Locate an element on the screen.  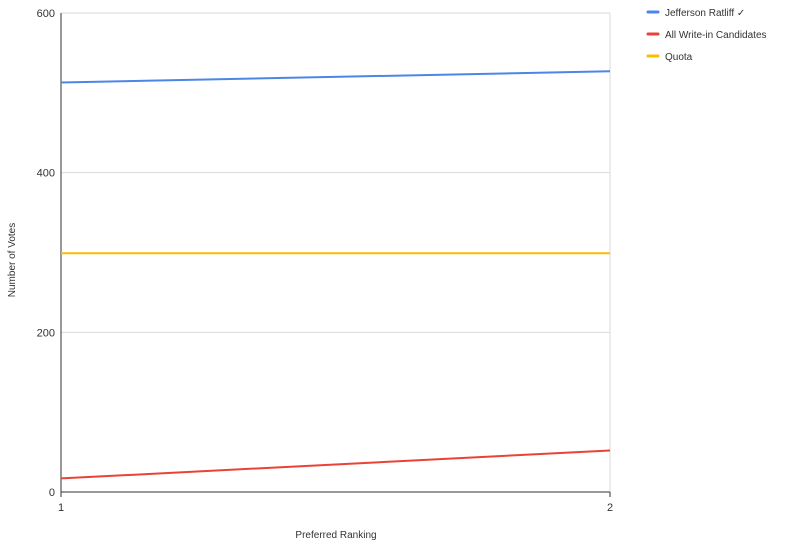
y-tick-label: 400 is located at coordinates (46, 174).